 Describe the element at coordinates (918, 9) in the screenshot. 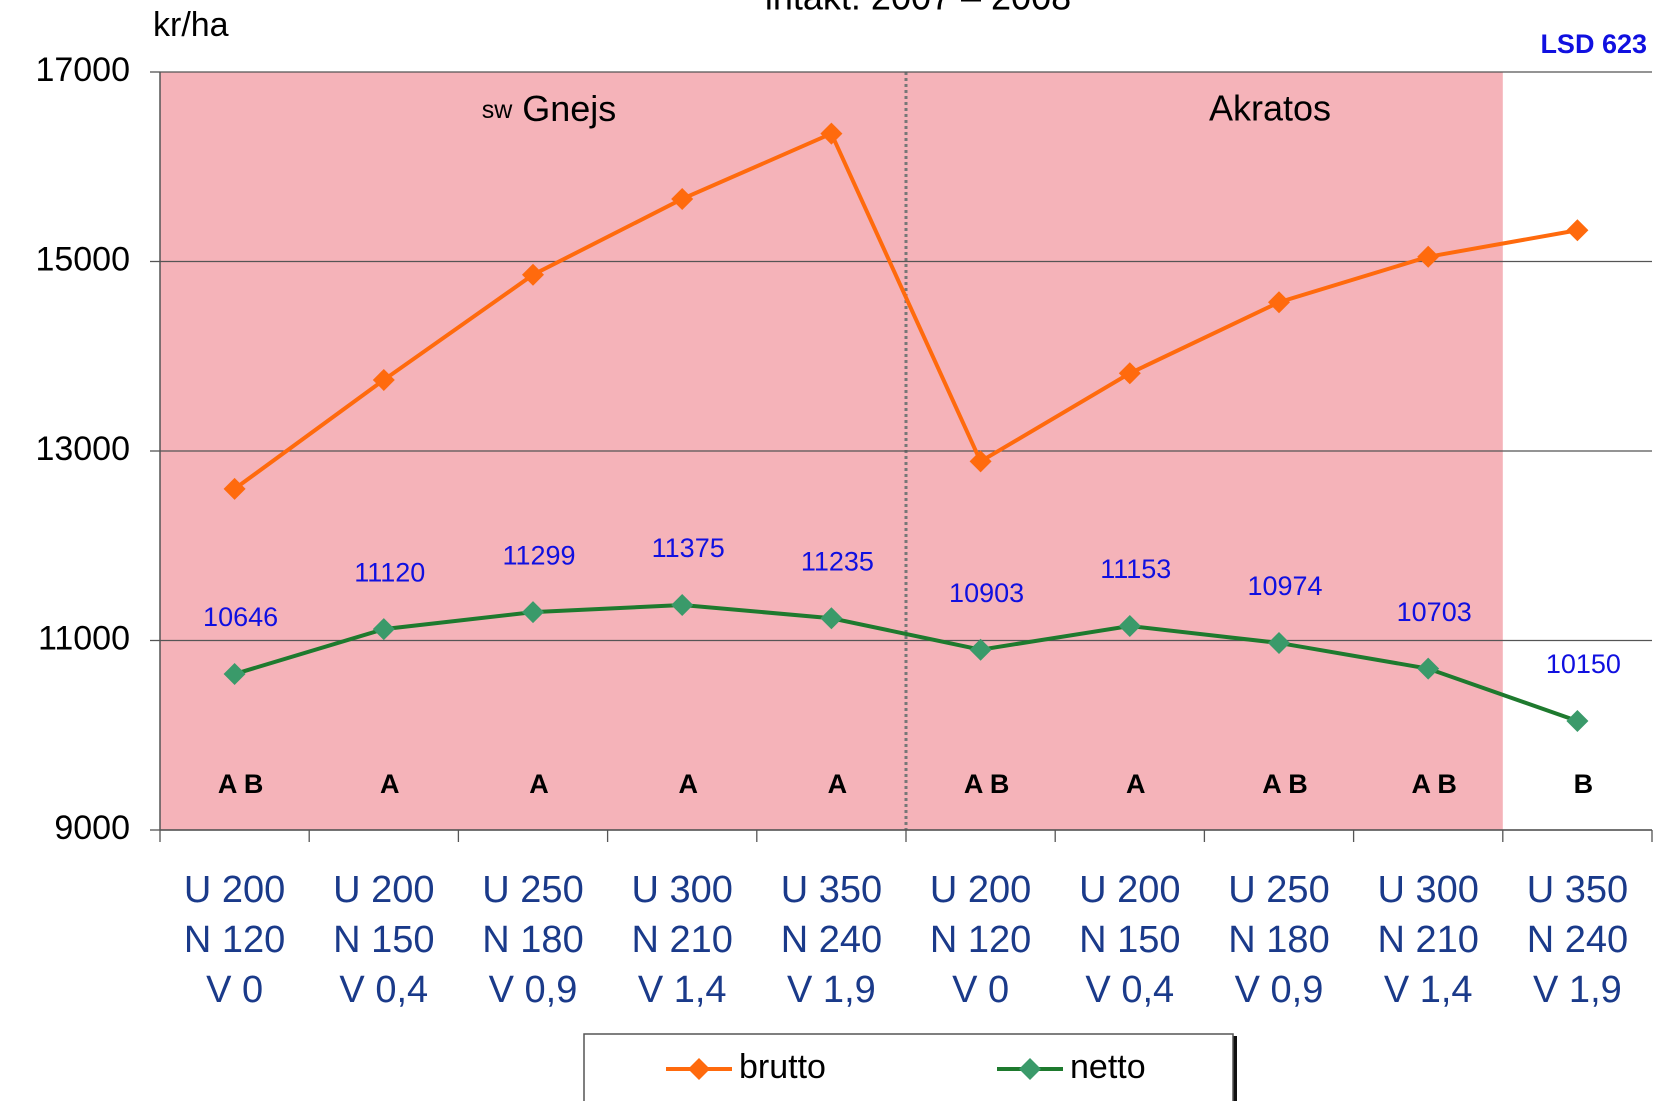

I see `chart-title: intakt. 2007 – 2008` at that location.